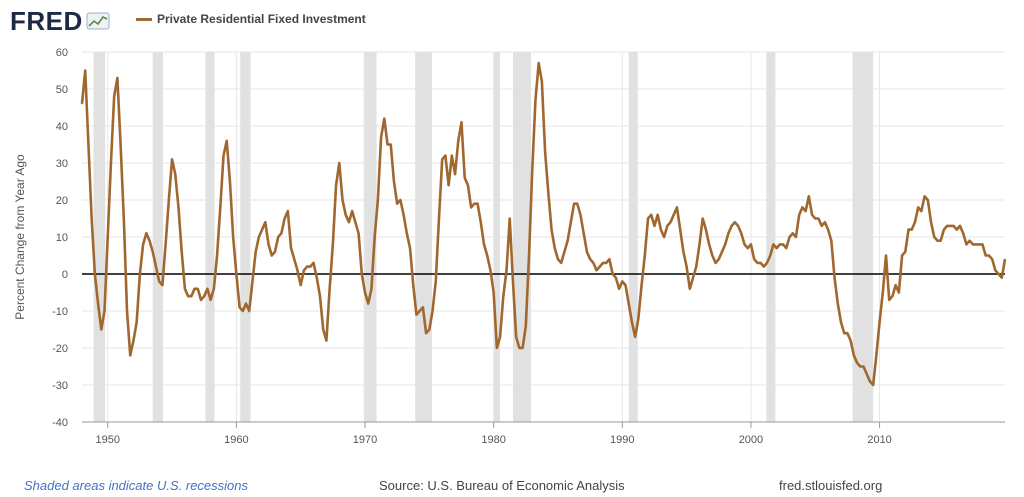  Describe the element at coordinates (136, 485) in the screenshot. I see `recession-note: Shaded areas indicate U.S. recessions` at that location.